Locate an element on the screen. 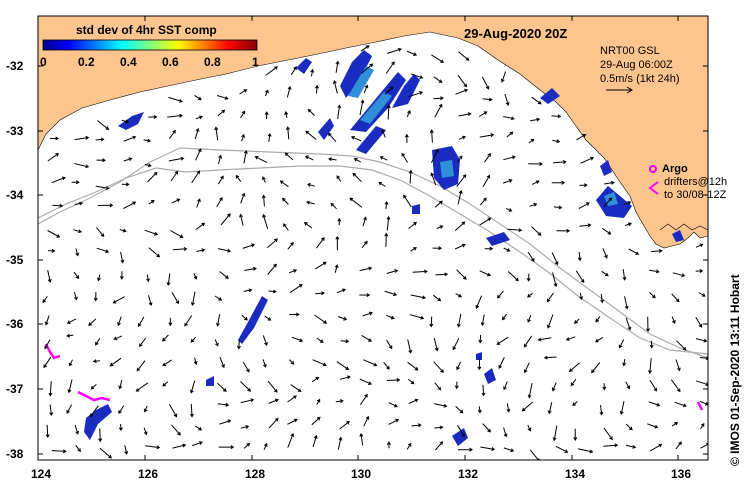  velocity-legend: NRT00 GSL 29-Aug 06:00Z 0.5m/s (1kt 24h) is located at coordinates (639, 69).